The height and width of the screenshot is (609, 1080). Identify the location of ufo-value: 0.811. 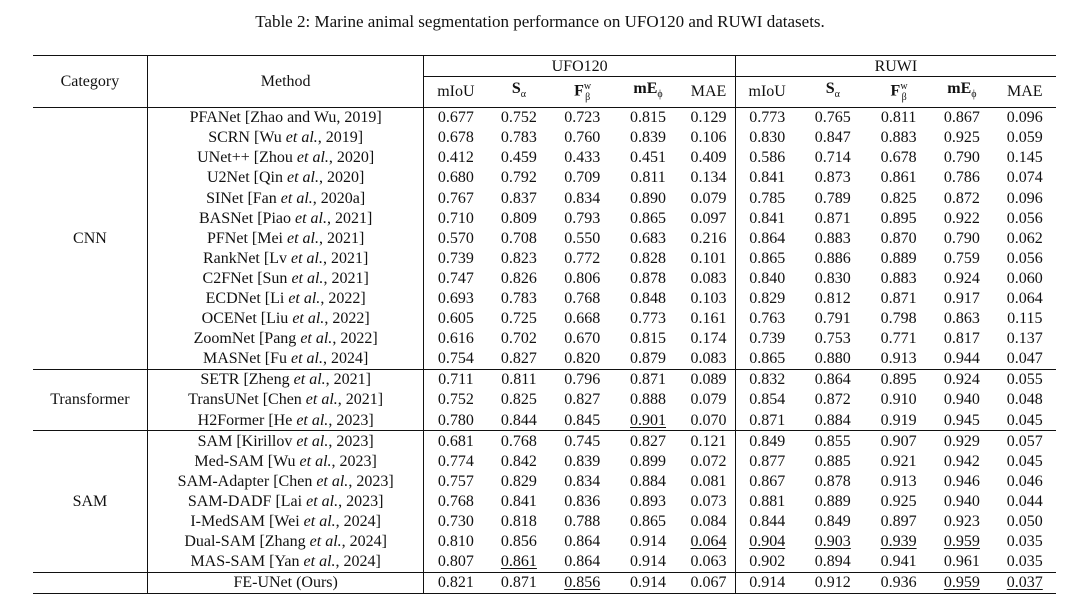
(648, 178).